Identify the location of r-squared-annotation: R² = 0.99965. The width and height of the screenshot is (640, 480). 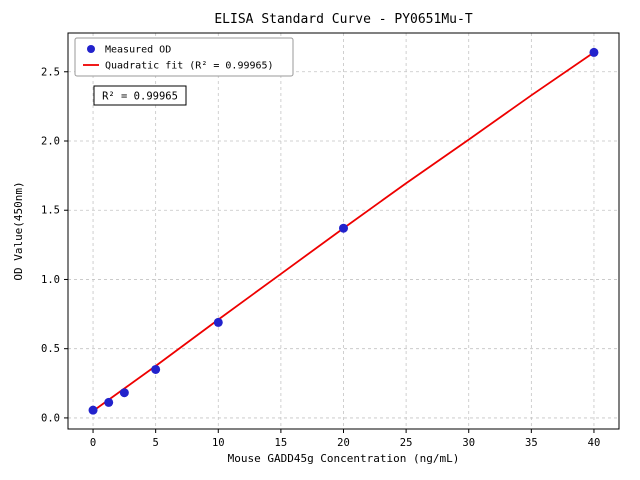
(140, 95).